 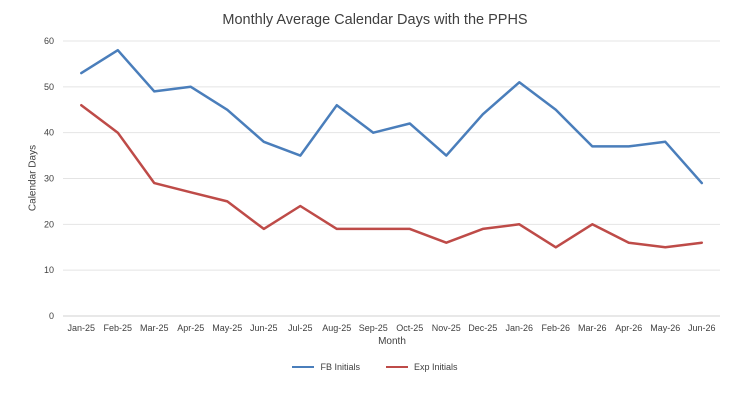 I want to click on x-tick-label: Nov-25, so click(x=446, y=328).